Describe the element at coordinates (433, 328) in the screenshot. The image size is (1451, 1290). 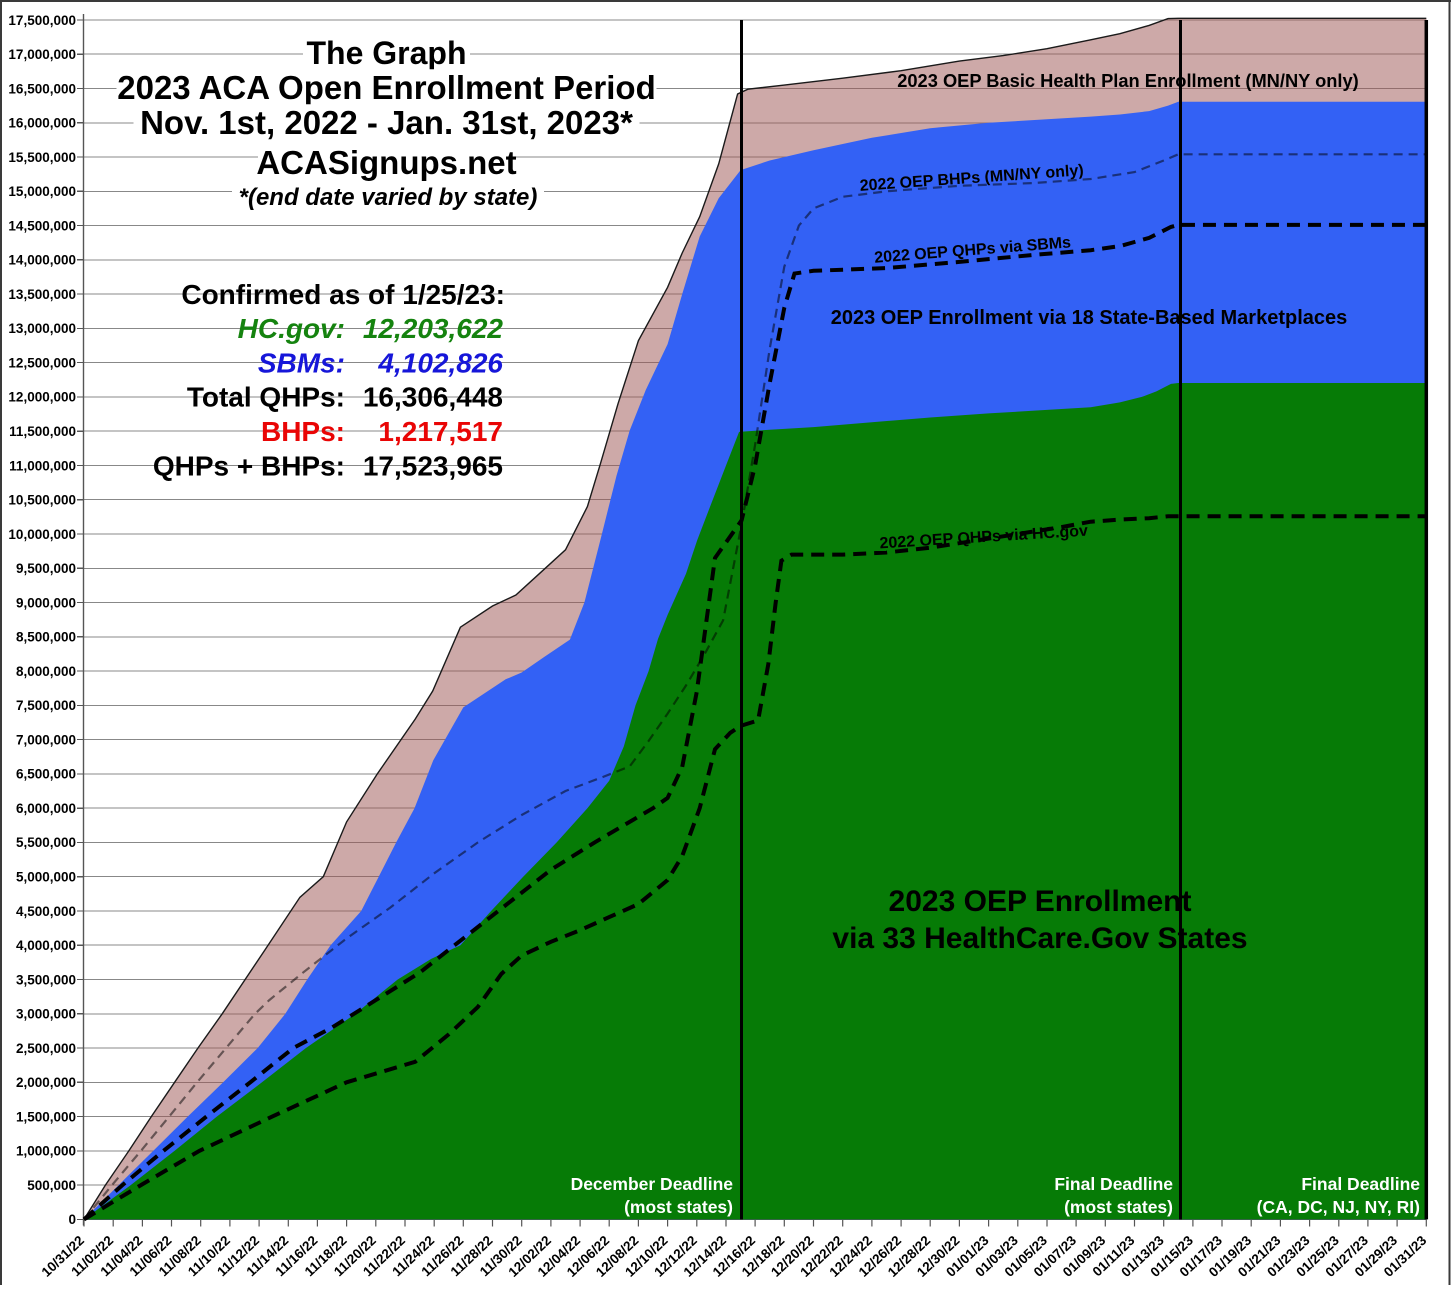
I see `svg-text: 12,203,622` at that location.